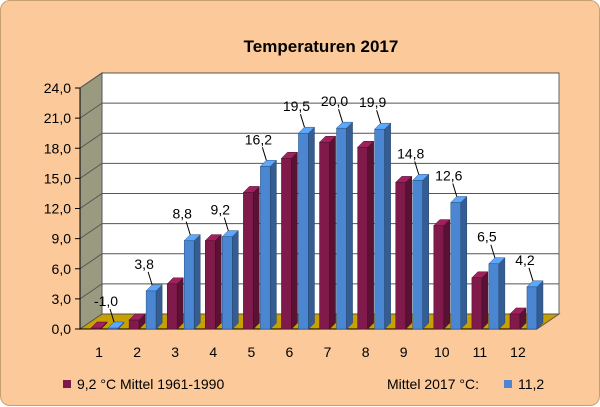 This screenshot has height=407, width=600. I want to click on bar-mean-1961-1990-7-front, so click(324, 235).